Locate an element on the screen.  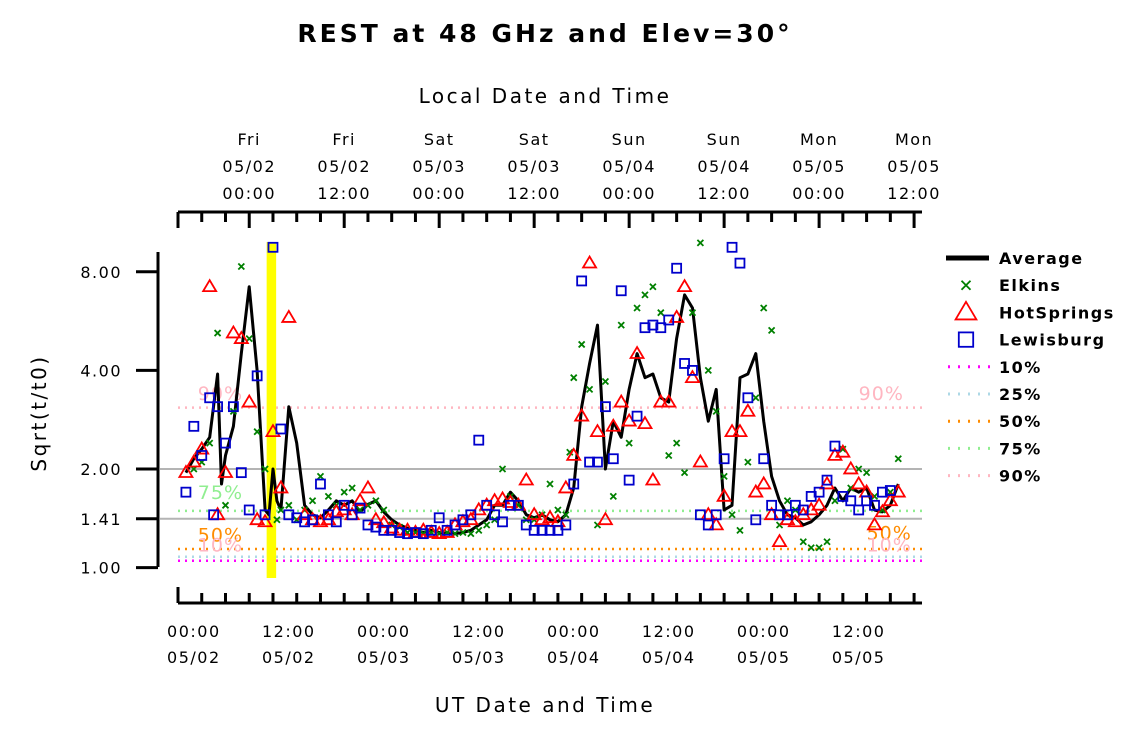
bottom-tick-label-time-1: 12:00 is located at coordinates (289, 631).